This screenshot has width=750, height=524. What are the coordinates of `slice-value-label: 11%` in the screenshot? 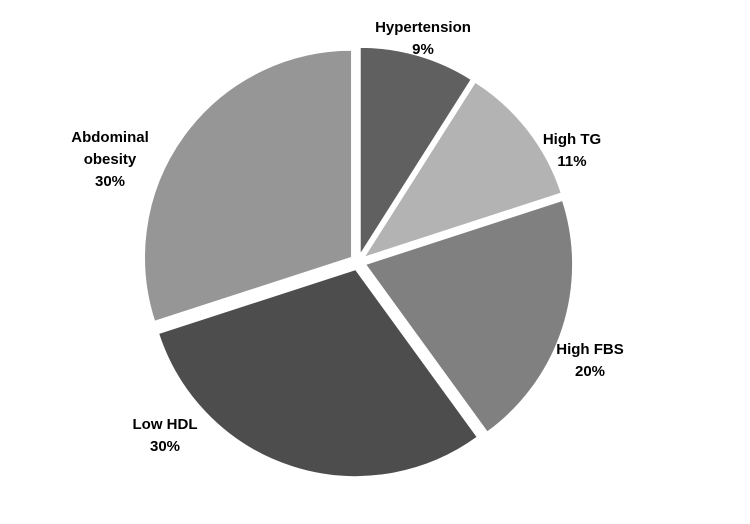 It's located at (571, 161).